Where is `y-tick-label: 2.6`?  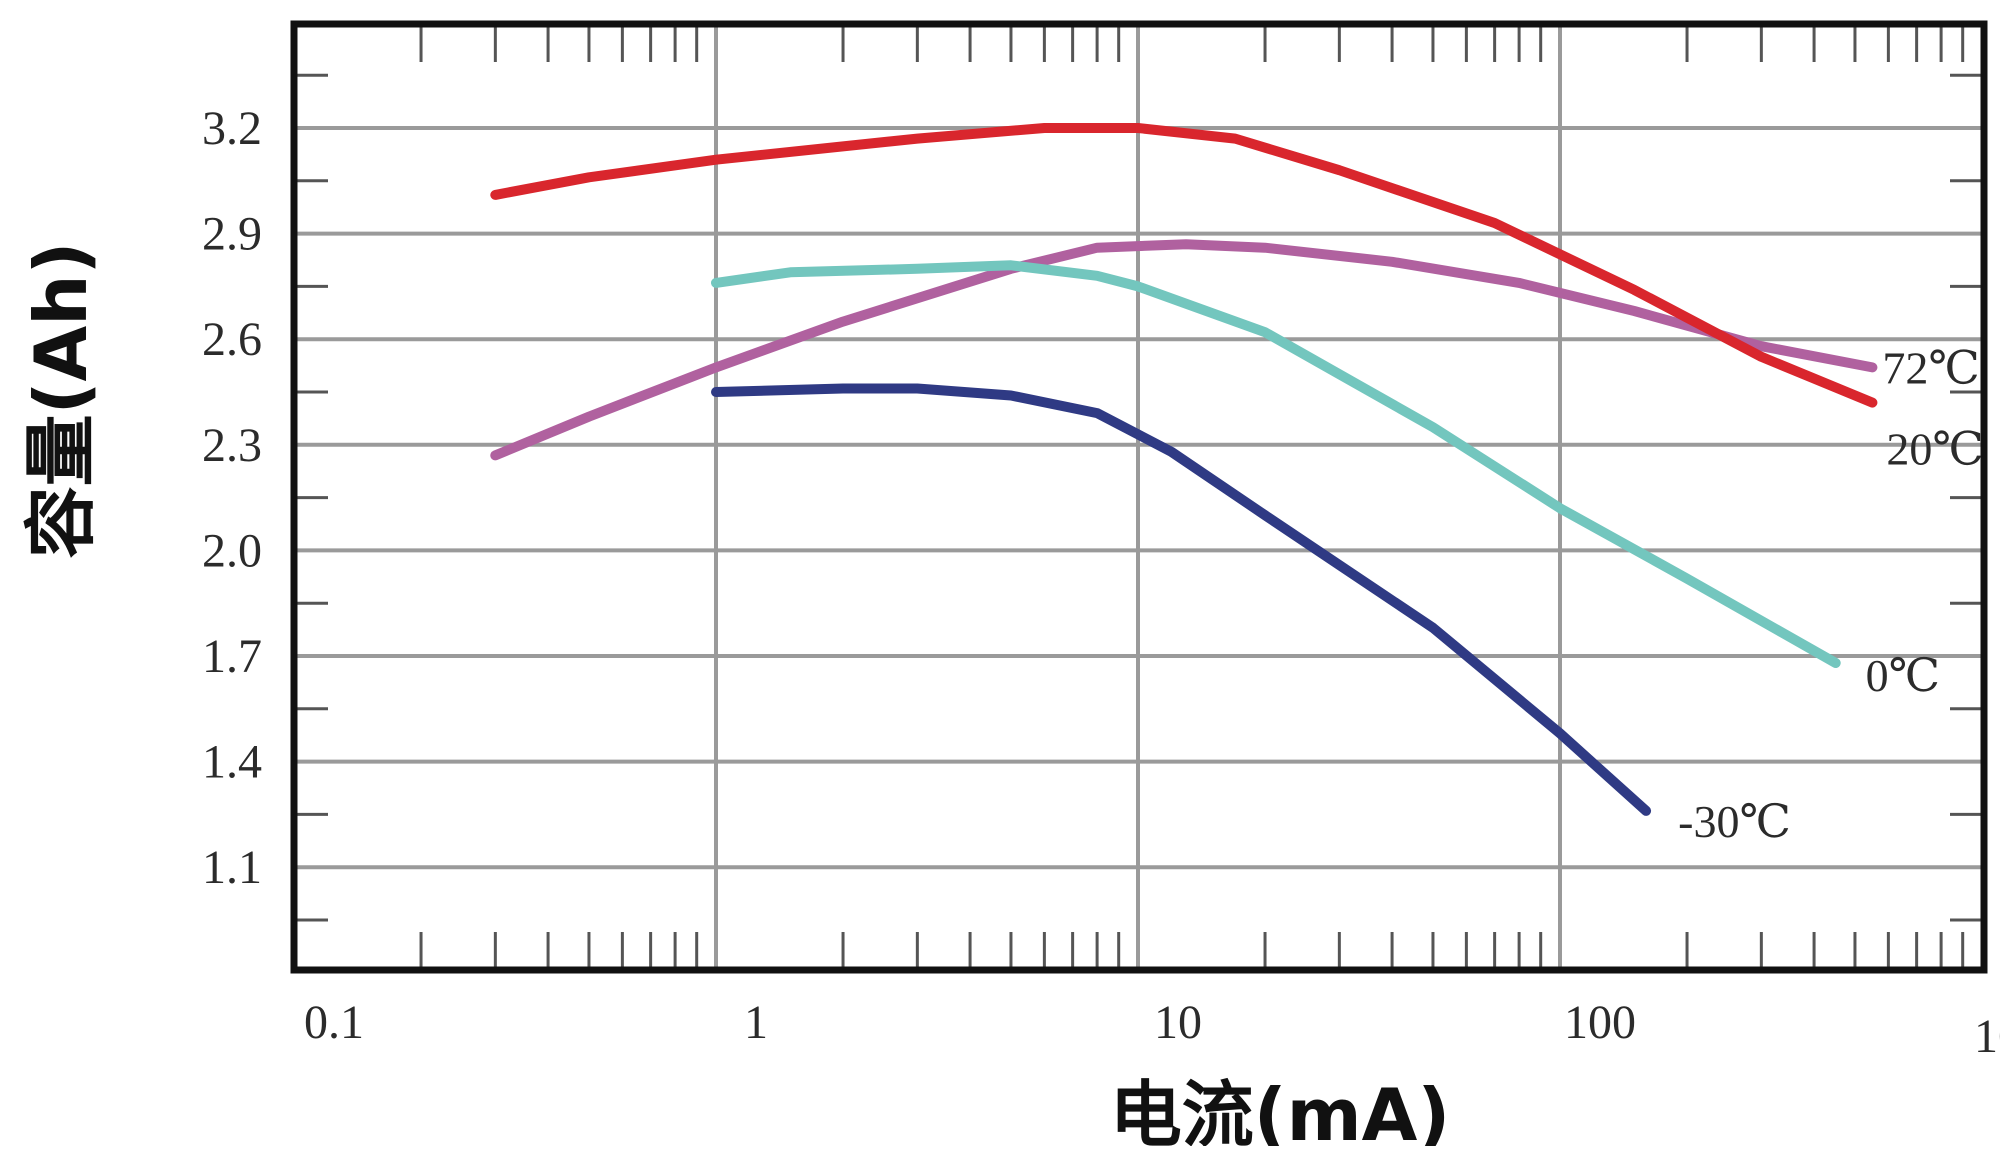
y-tick-label: 2.6 is located at coordinates (232, 339).